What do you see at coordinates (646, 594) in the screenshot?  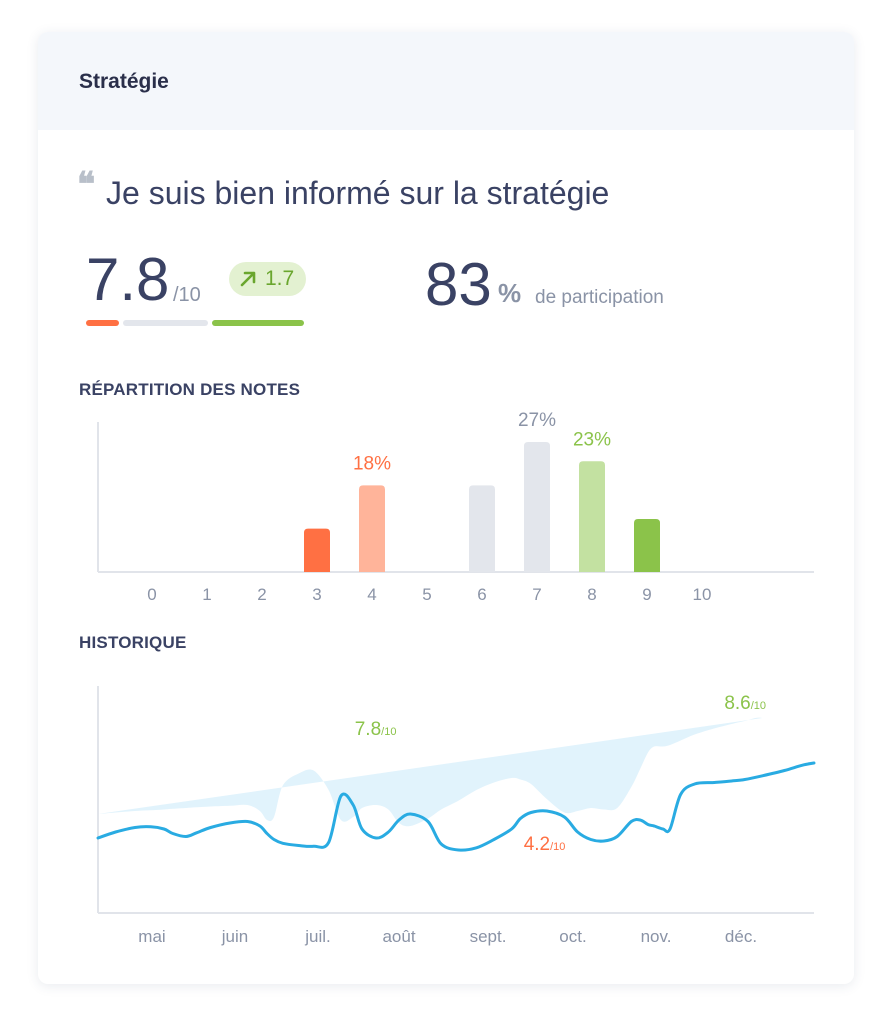 I see `tick-label-9: 9` at bounding box center [646, 594].